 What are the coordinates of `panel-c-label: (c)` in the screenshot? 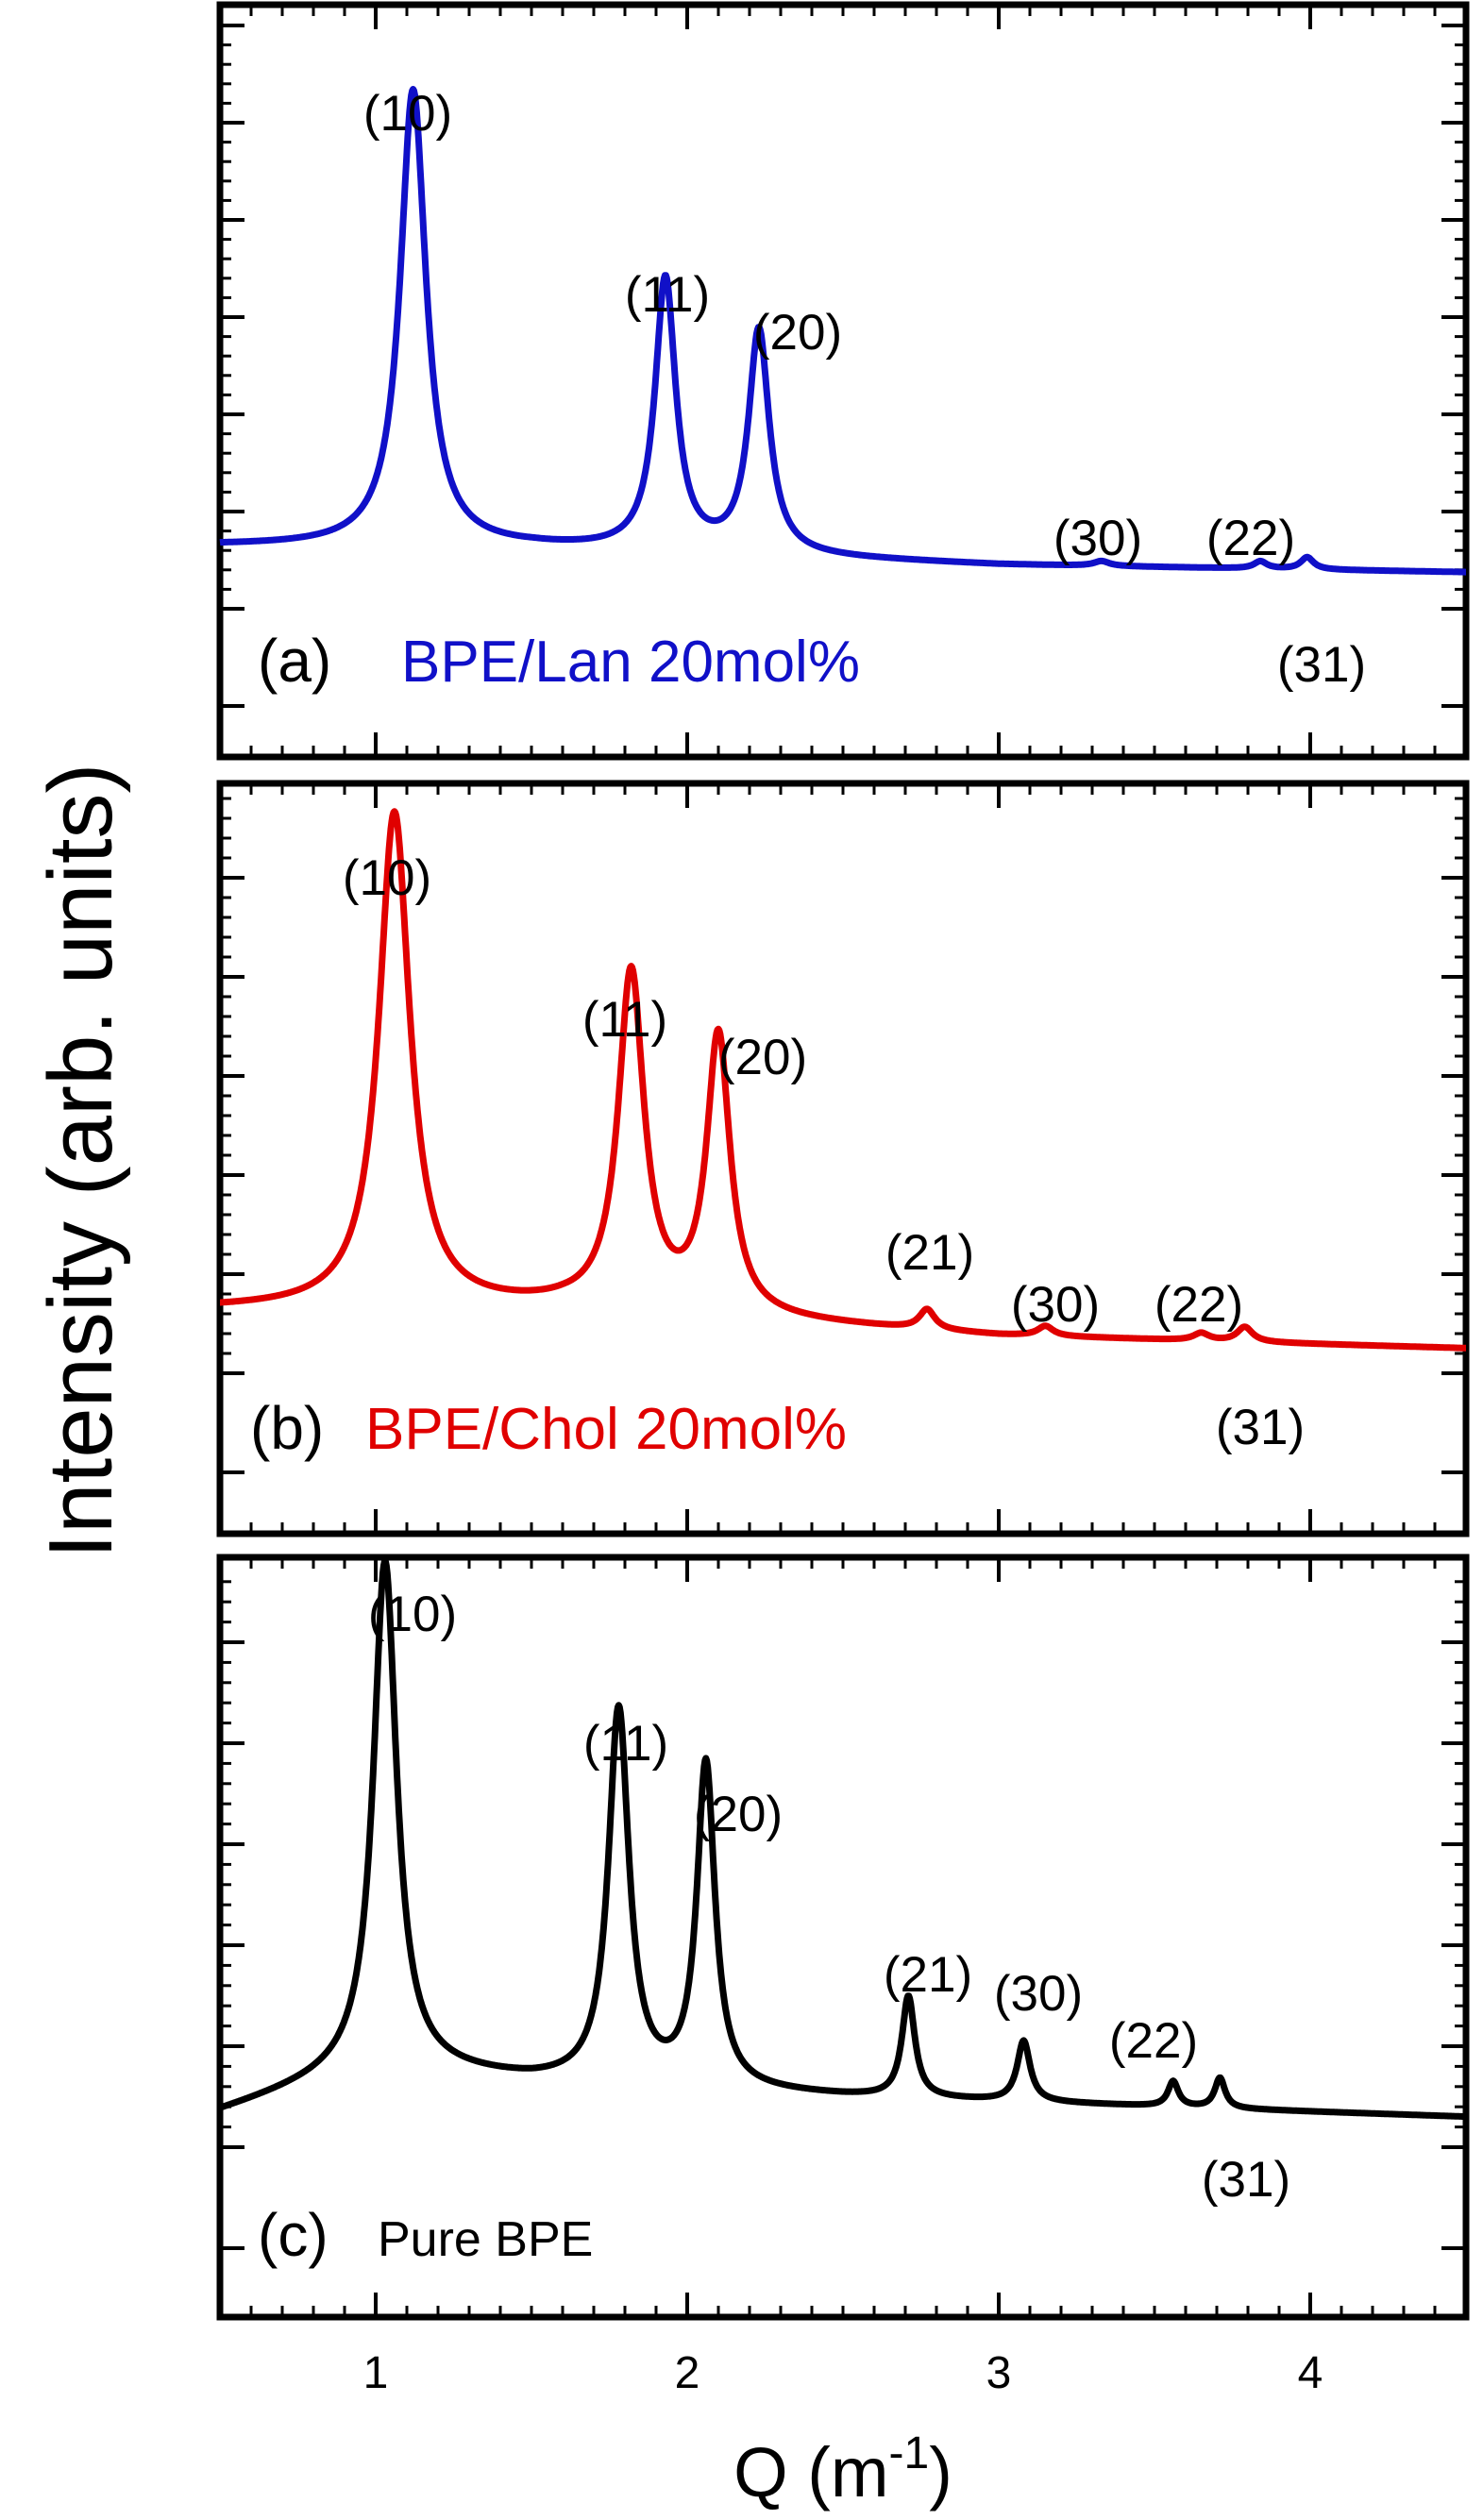 It's located at (294, 2235).